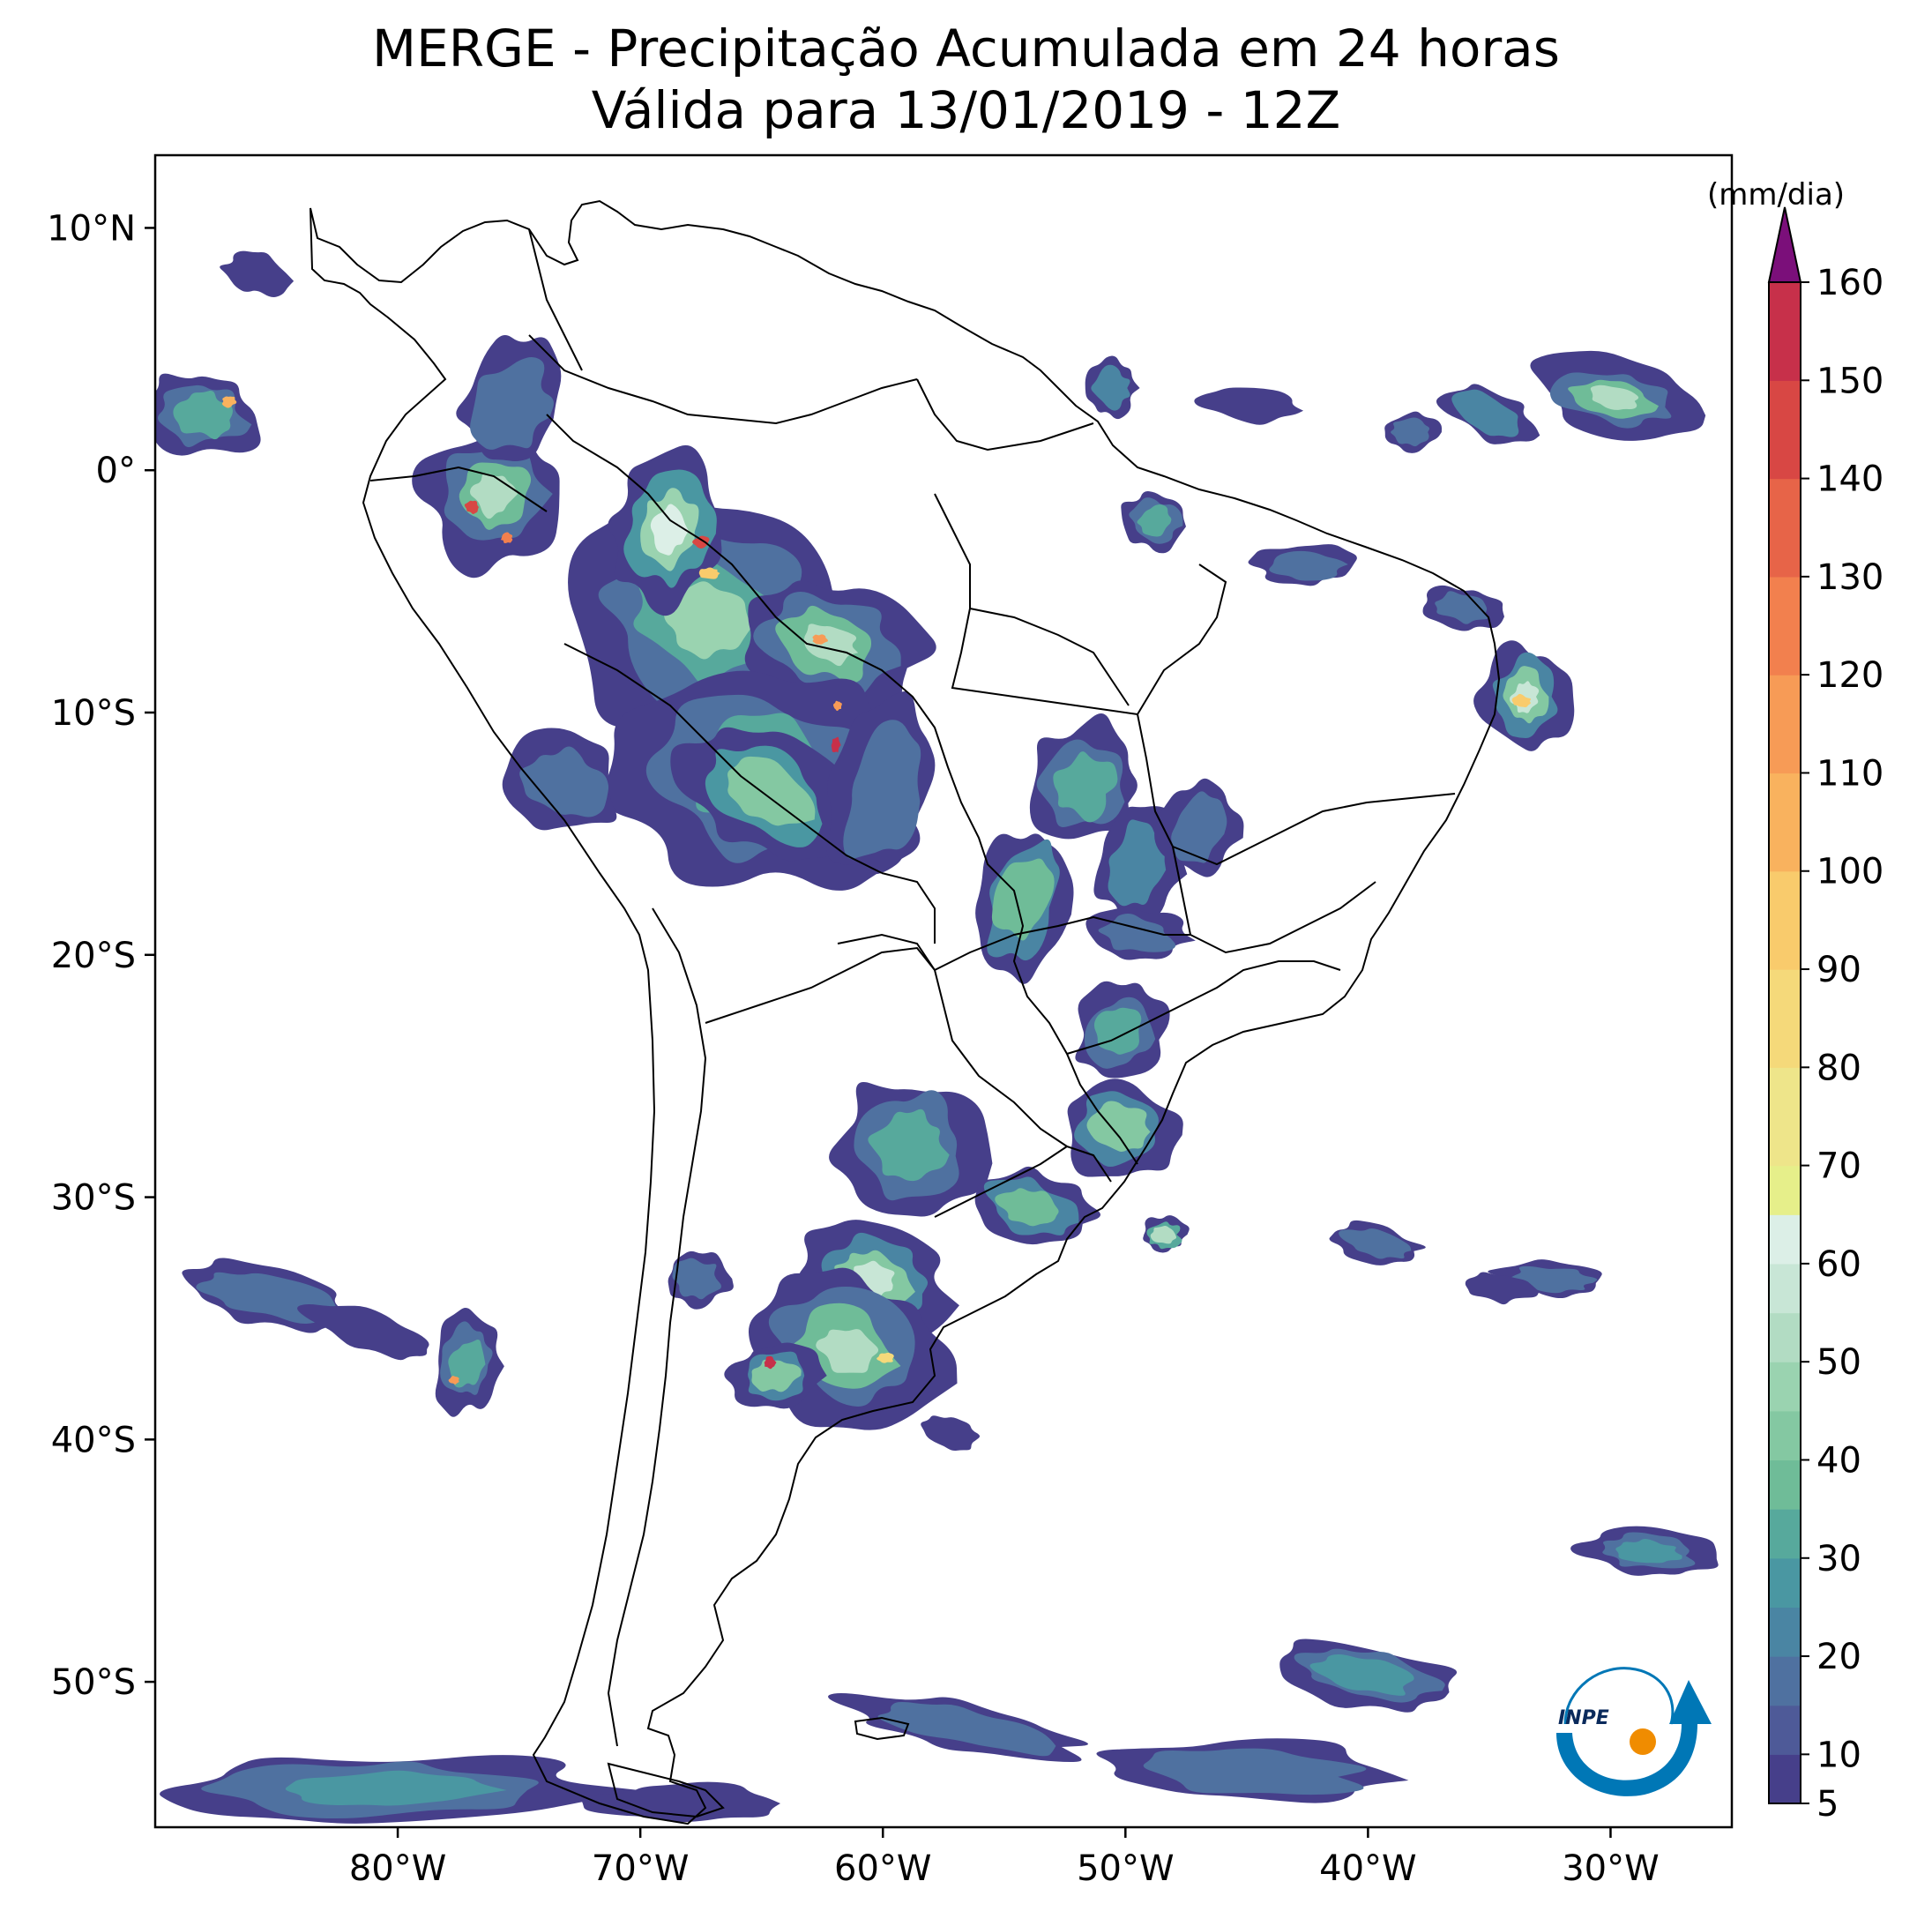 The width and height of the screenshot is (1932, 1911). Describe the element at coordinates (1023, 1181) in the screenshot. I see `border-uruguay` at that location.